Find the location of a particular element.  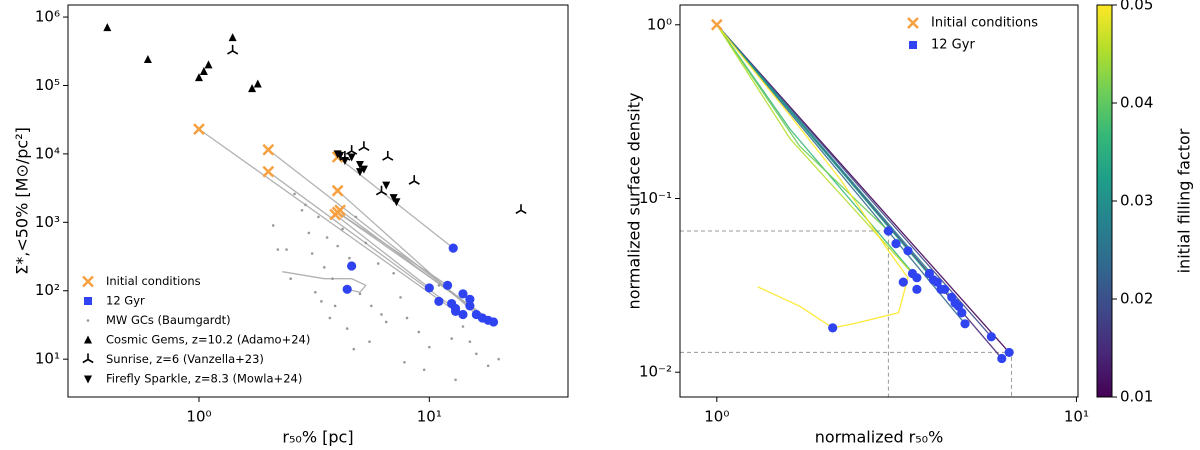

y-tick-label: 10⁻¹ is located at coordinates (655, 198).